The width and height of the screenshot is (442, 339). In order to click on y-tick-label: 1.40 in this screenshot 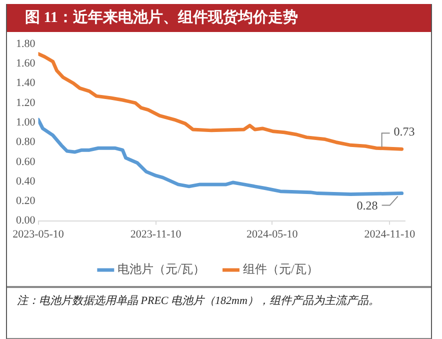, I will do `click(26, 83)`.